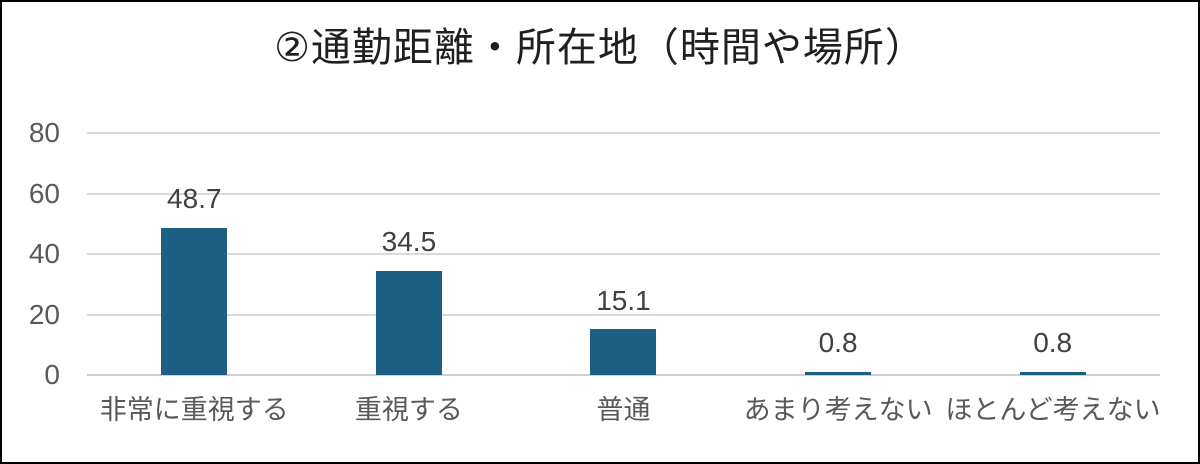 Image resolution: width=1200 pixels, height=464 pixels. Describe the element at coordinates (194, 199) in the screenshot. I see `bar-value-label: 48.7` at that location.